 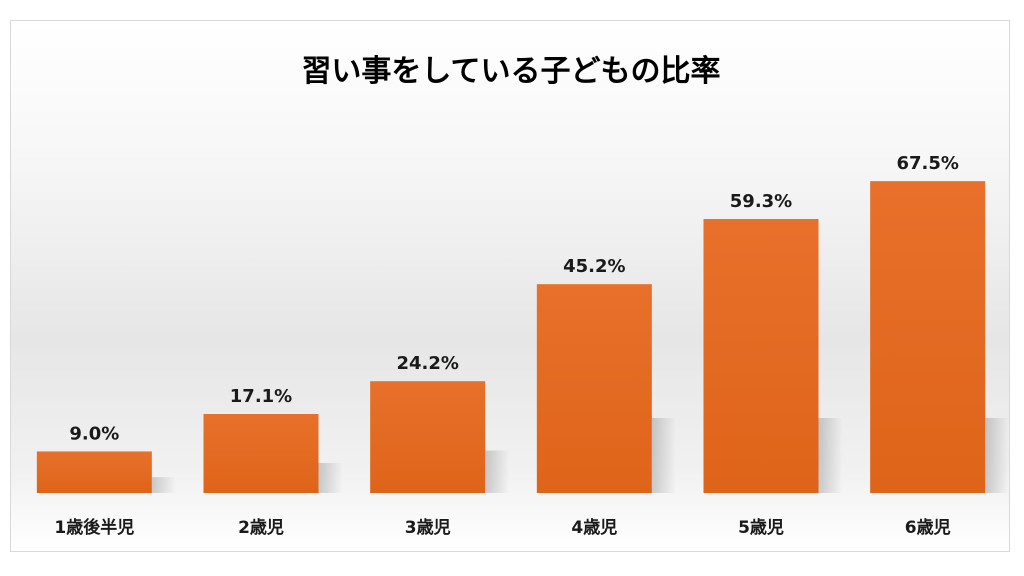 I want to click on x-tick-labels-group: 1歳後半児 2歳児 3歳児 4歳児 5歳児 6歳児, so click(x=502, y=527).